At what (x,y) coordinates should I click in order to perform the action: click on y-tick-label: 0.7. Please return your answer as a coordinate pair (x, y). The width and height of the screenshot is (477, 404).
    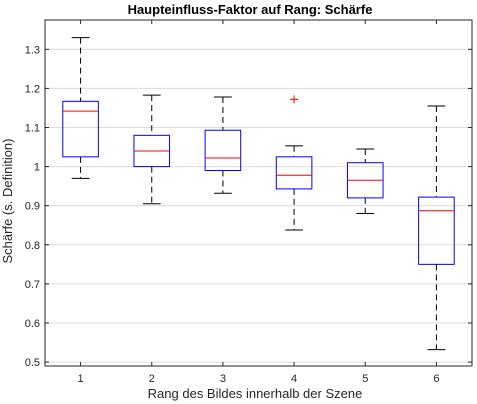
    Looking at the image, I should click on (32, 285).